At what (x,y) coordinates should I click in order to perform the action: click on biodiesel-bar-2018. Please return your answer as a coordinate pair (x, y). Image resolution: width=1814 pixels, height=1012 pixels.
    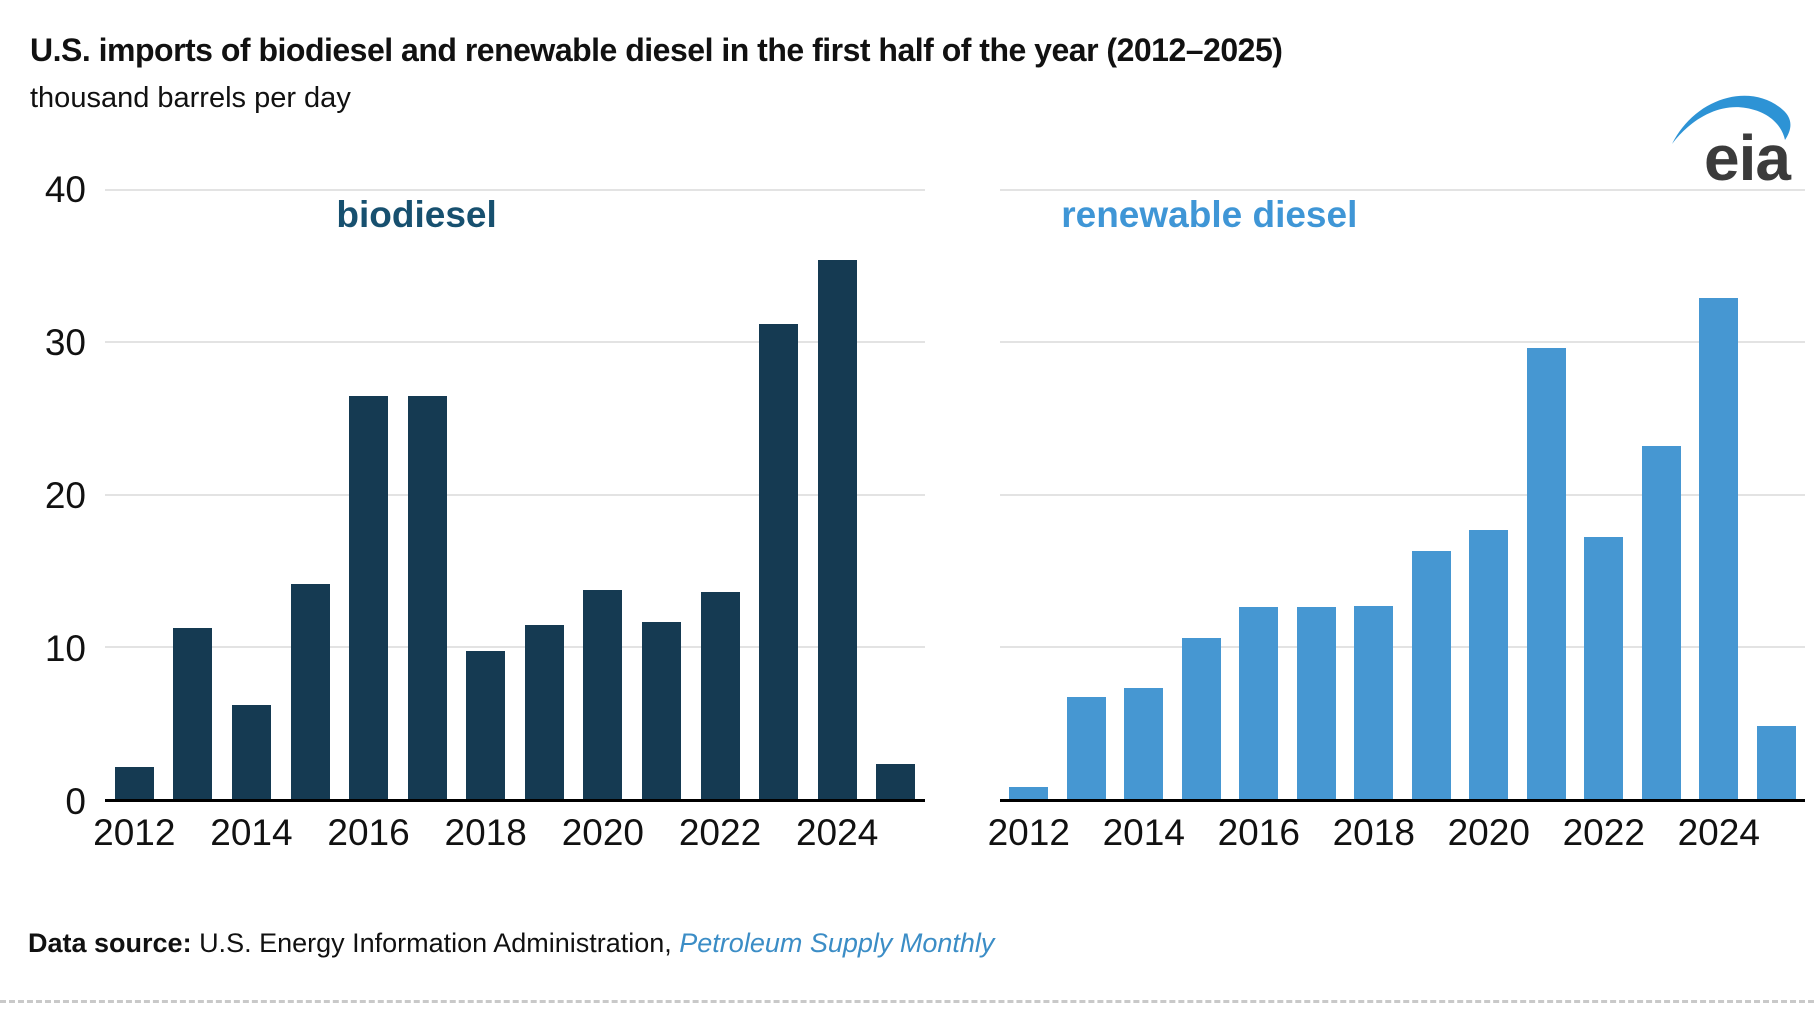
    Looking at the image, I should click on (486, 725).